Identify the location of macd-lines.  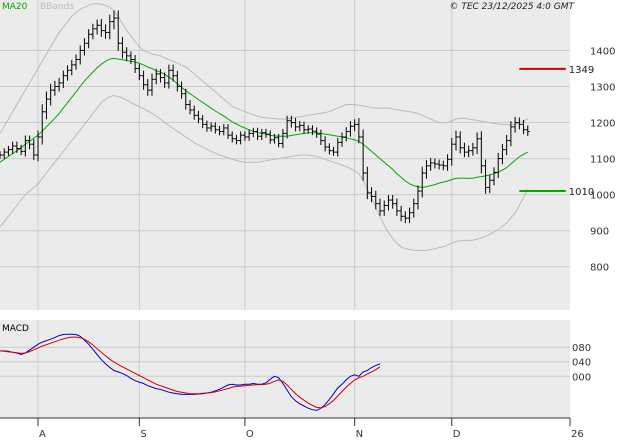
(190, 372).